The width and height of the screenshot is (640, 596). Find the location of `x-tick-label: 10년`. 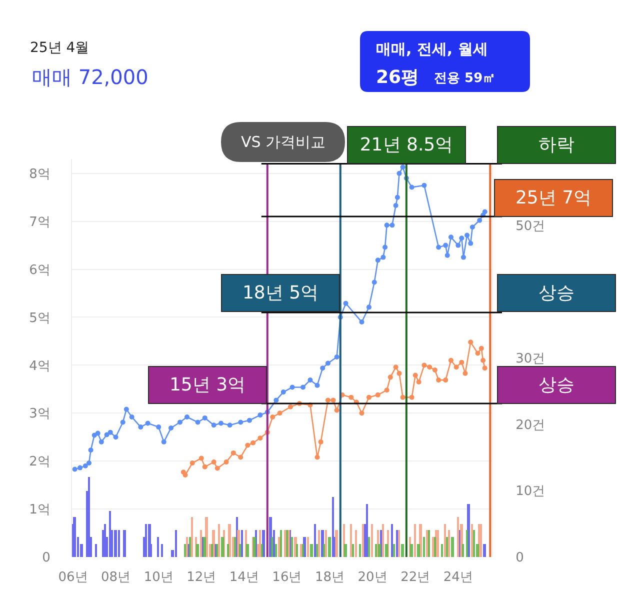

x-tick-label: 10년 is located at coordinates (159, 577).